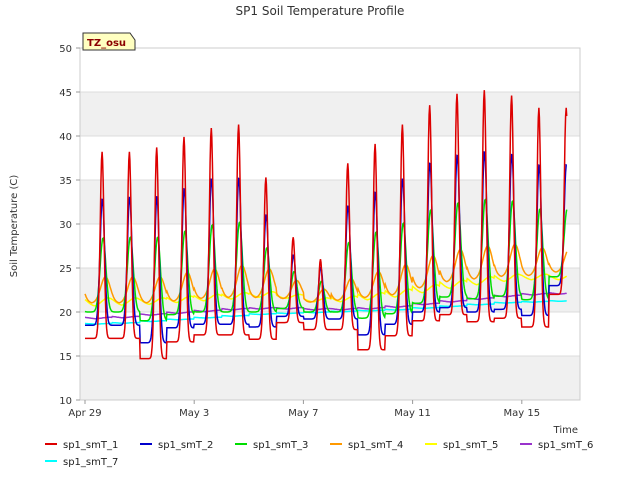 This screenshot has height=480, width=640. Describe the element at coordinates (84, 413) in the screenshot. I see `x-tick-label: Apr 29` at that location.